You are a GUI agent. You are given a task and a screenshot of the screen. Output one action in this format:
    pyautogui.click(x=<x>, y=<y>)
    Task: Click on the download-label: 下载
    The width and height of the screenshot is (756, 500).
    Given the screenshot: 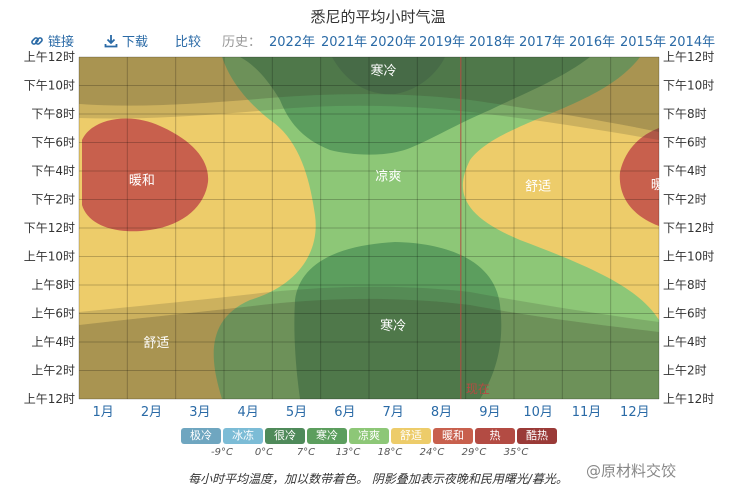 What is the action you would take?
    pyautogui.click(x=135, y=42)
    